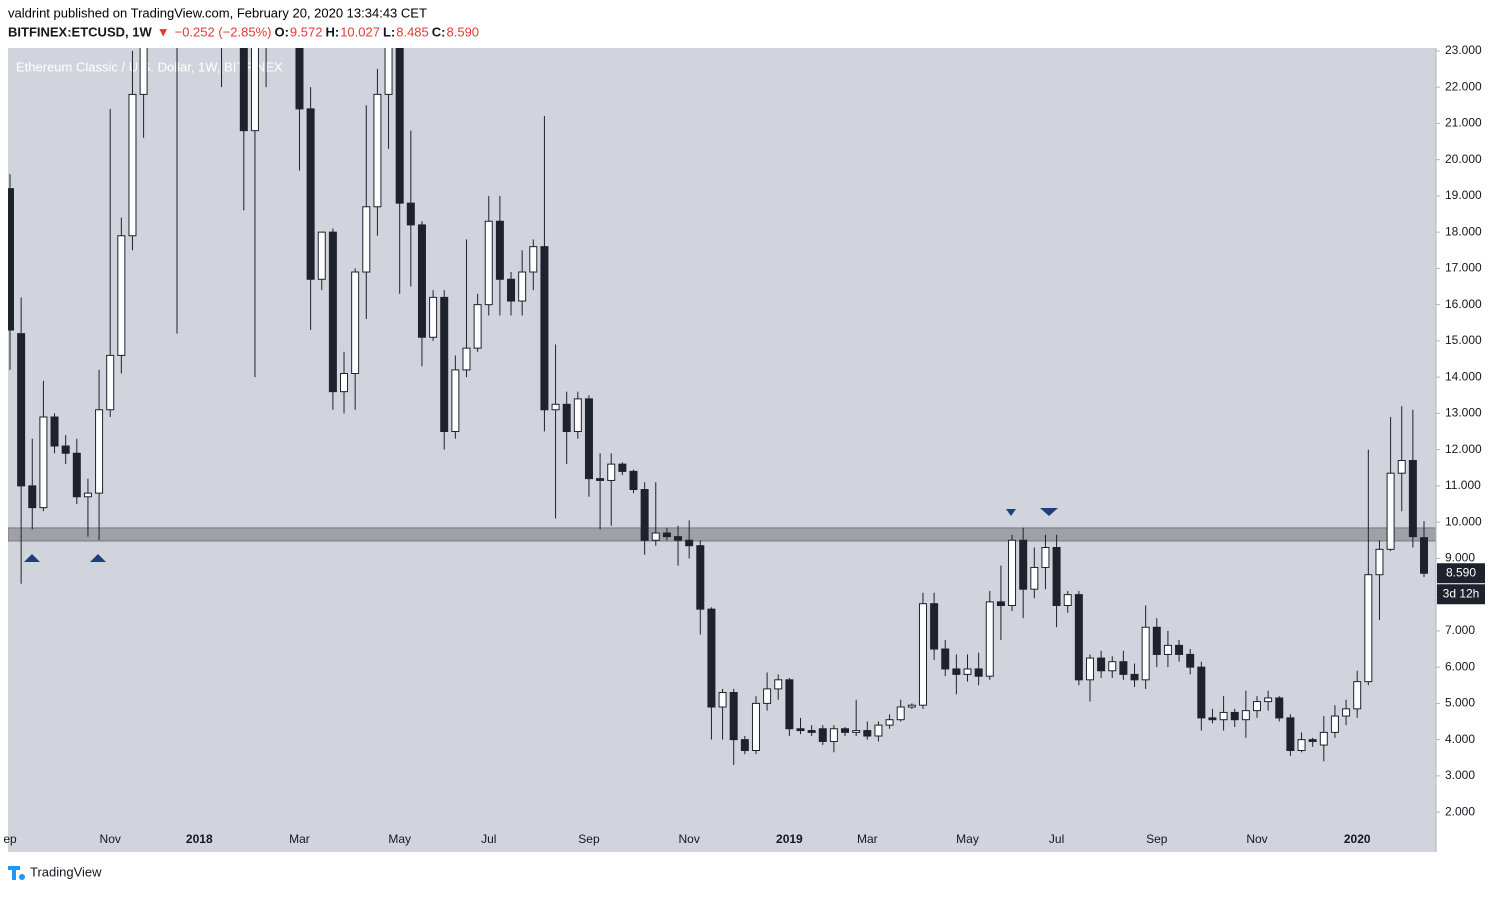  I want to click on y-tick-label: 18.000, so click(1463, 231).